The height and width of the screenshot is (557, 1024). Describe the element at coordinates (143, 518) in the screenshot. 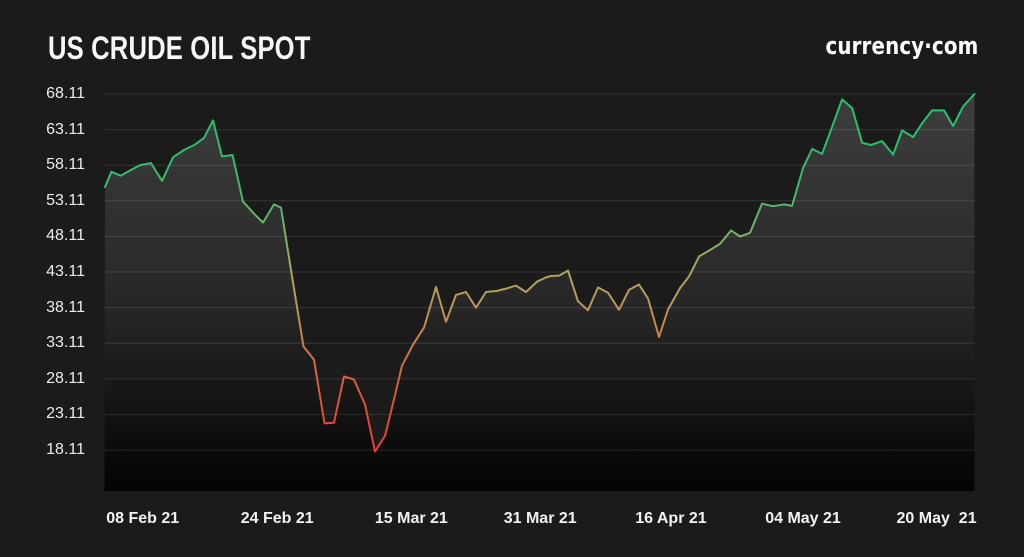

I see `x-axis-label: 08 Feb 21` at that location.